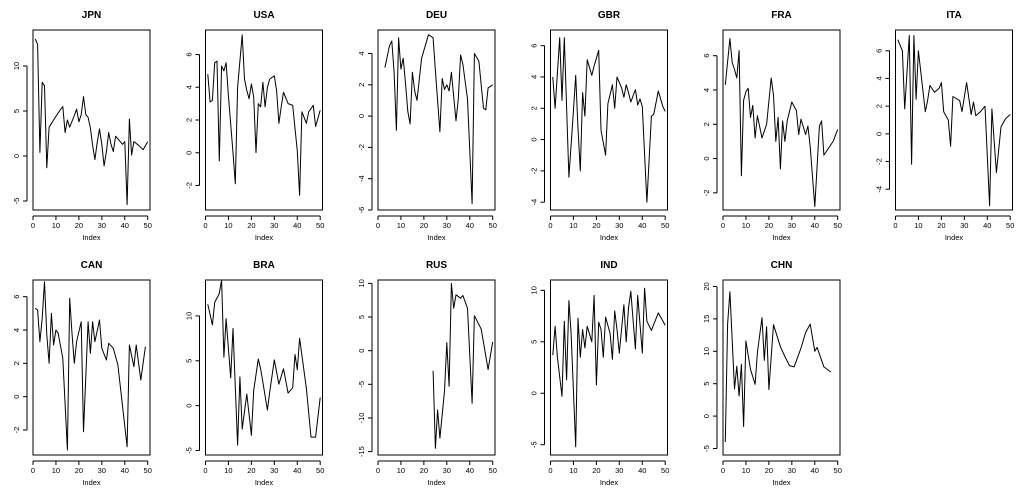 This screenshot has height=495, width=1024. I want to click on chart-panel-fra: FRA 0 10 20 30 40 50 Index -2 0 2 4 6, so click(772, 126).